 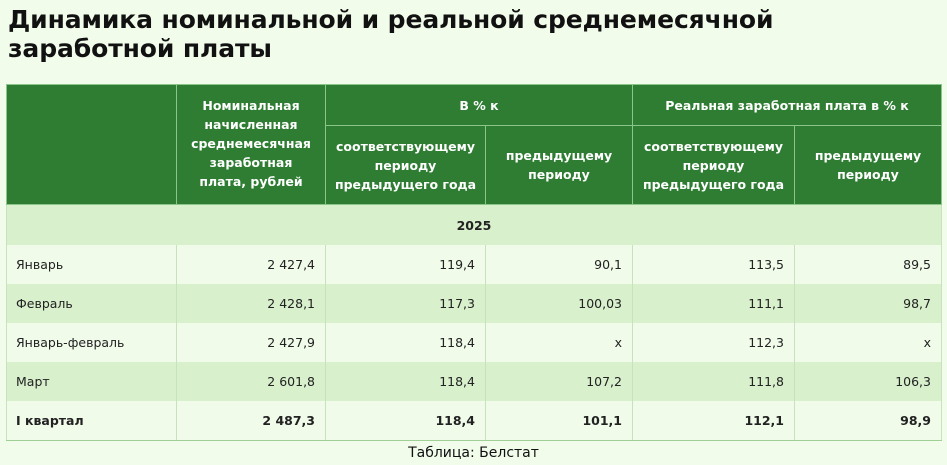 I want to click on row-label: Март, so click(x=91, y=381).